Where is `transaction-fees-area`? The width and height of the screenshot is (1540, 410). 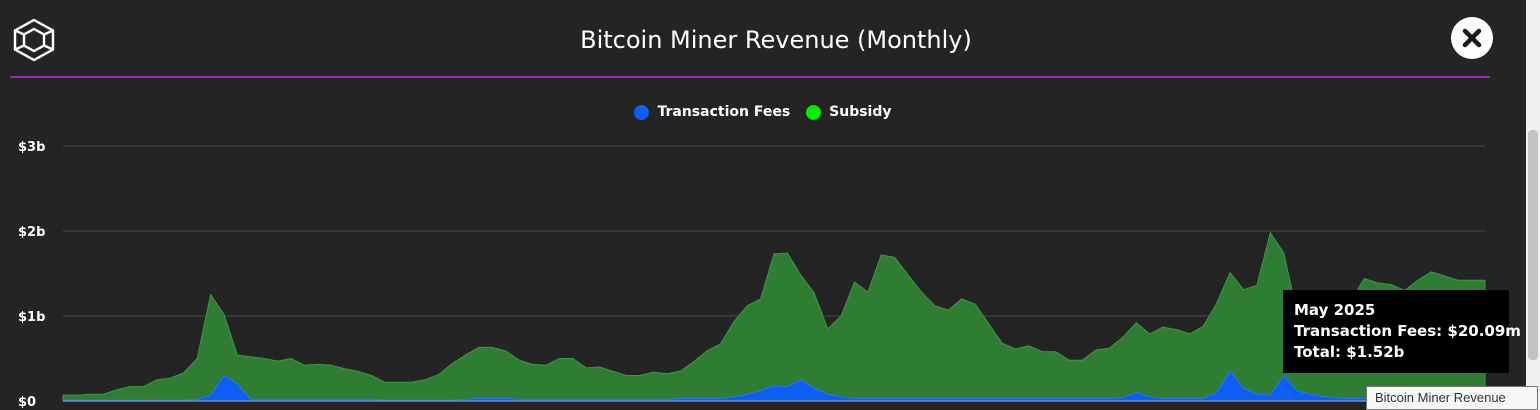 transaction-fees-area is located at coordinates (774, 386).